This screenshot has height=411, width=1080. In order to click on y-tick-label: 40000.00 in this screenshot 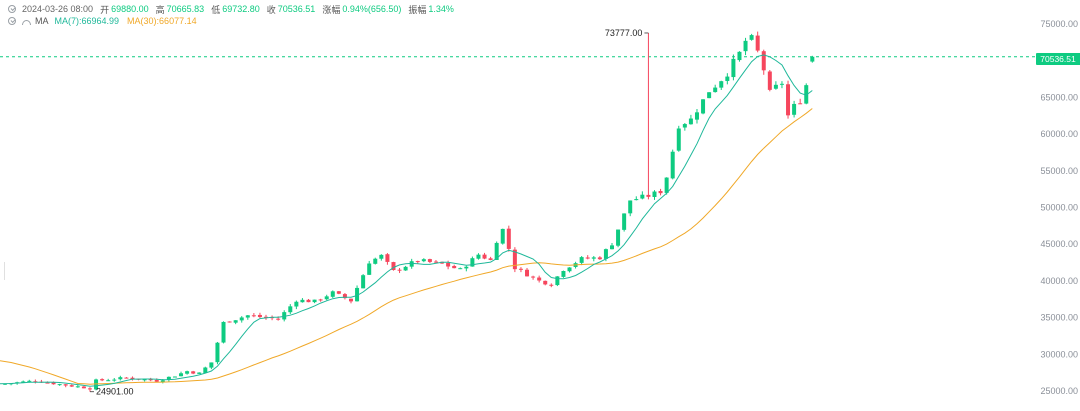, I will do `click(1059, 281)`.